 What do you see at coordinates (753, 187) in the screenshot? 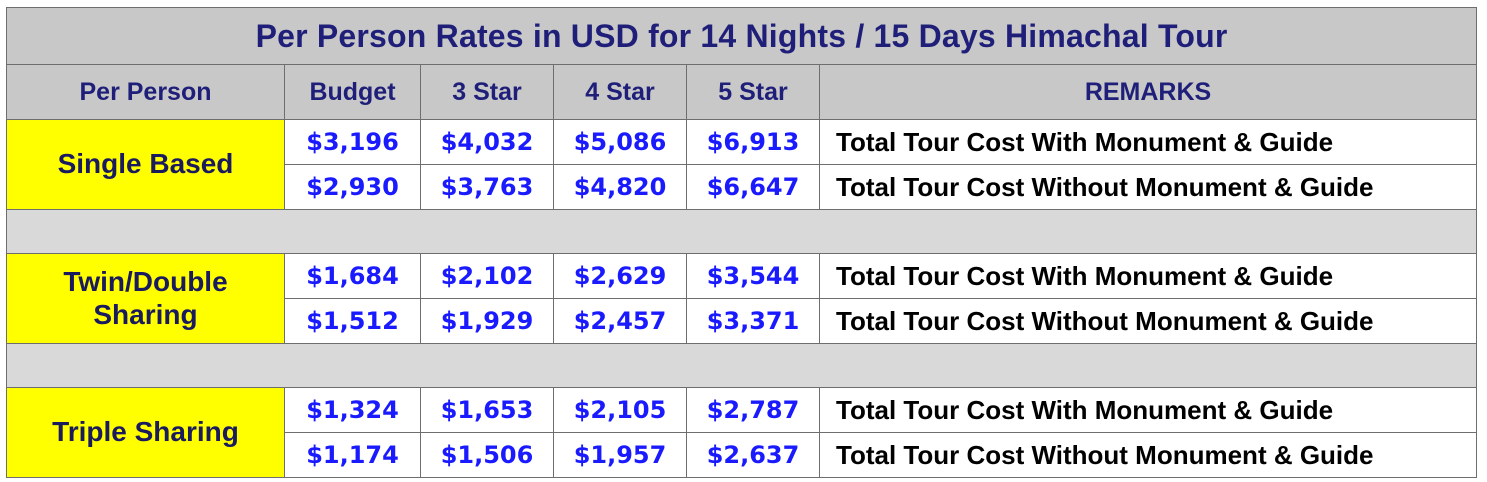
I see `price-5-star: $6,647` at bounding box center [753, 187].